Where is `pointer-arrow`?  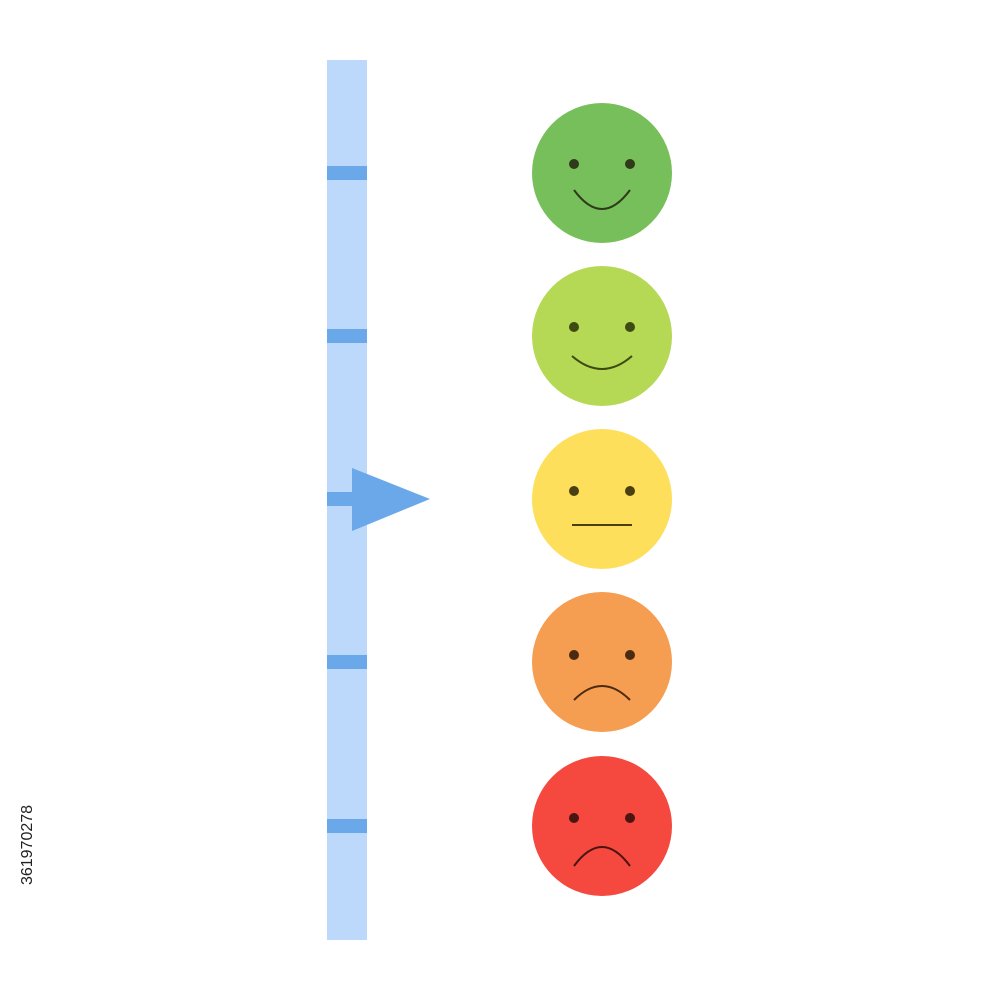
pointer-arrow is located at coordinates (391, 499).